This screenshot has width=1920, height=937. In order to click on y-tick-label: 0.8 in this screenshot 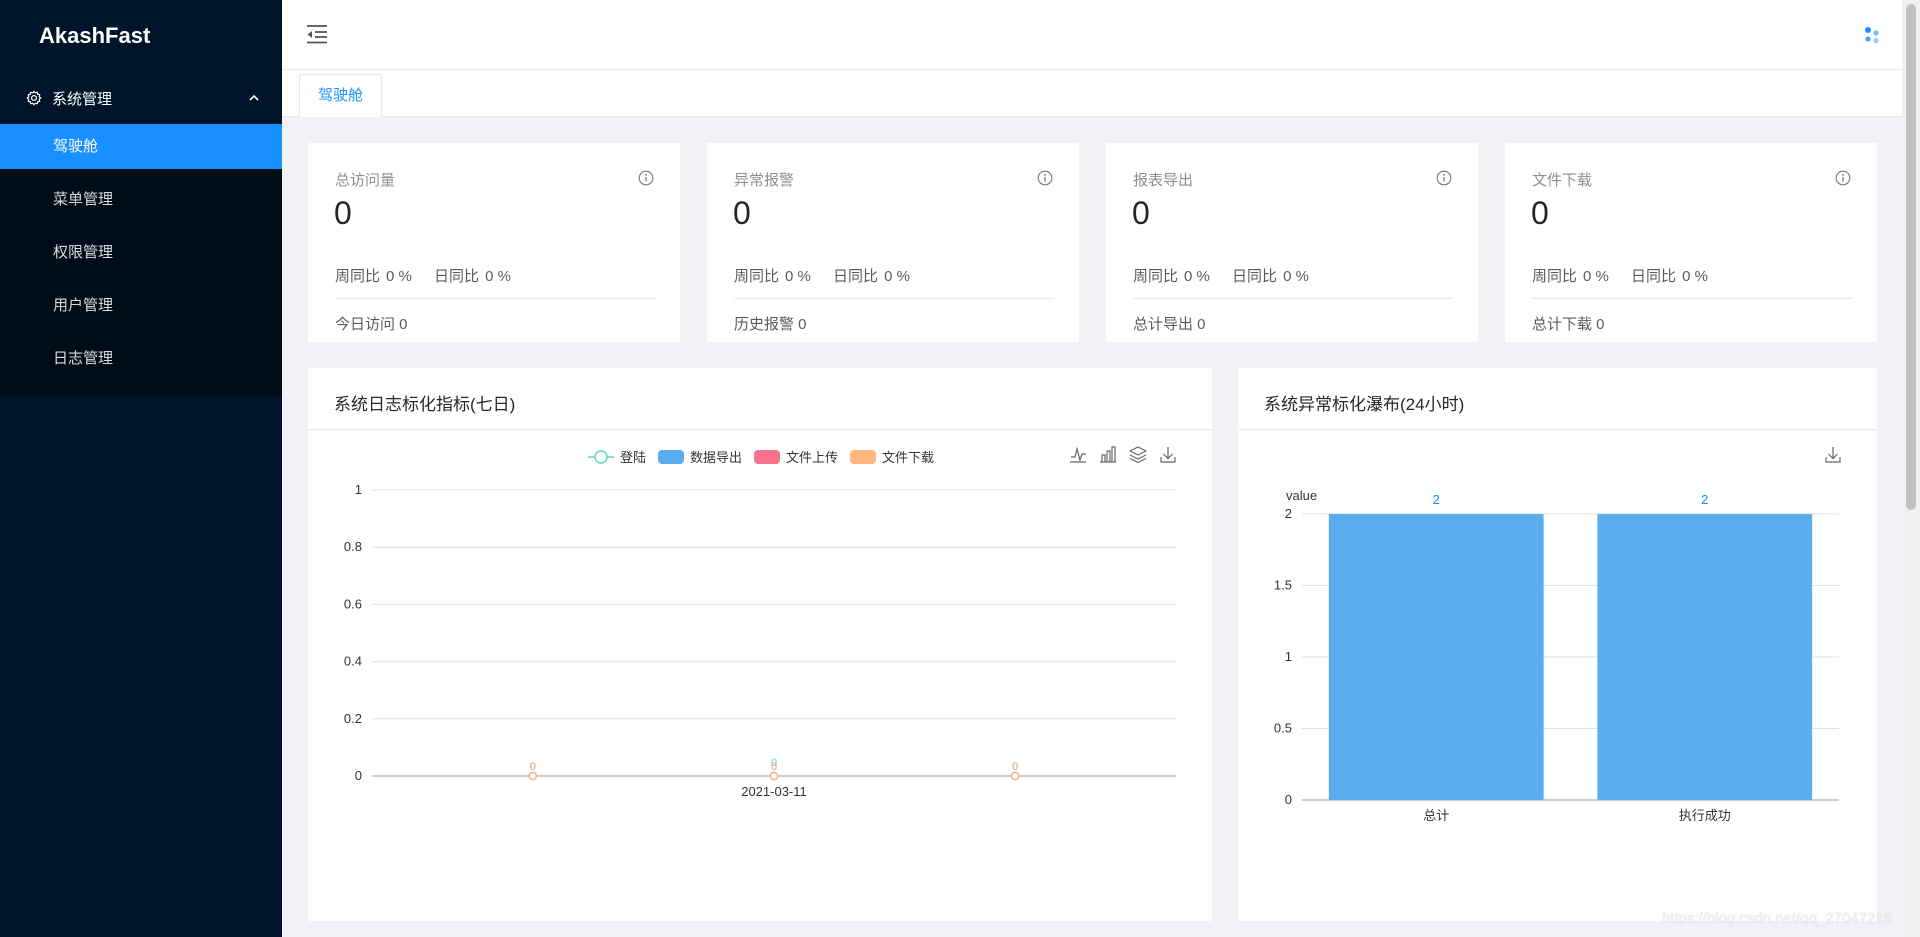, I will do `click(353, 546)`.